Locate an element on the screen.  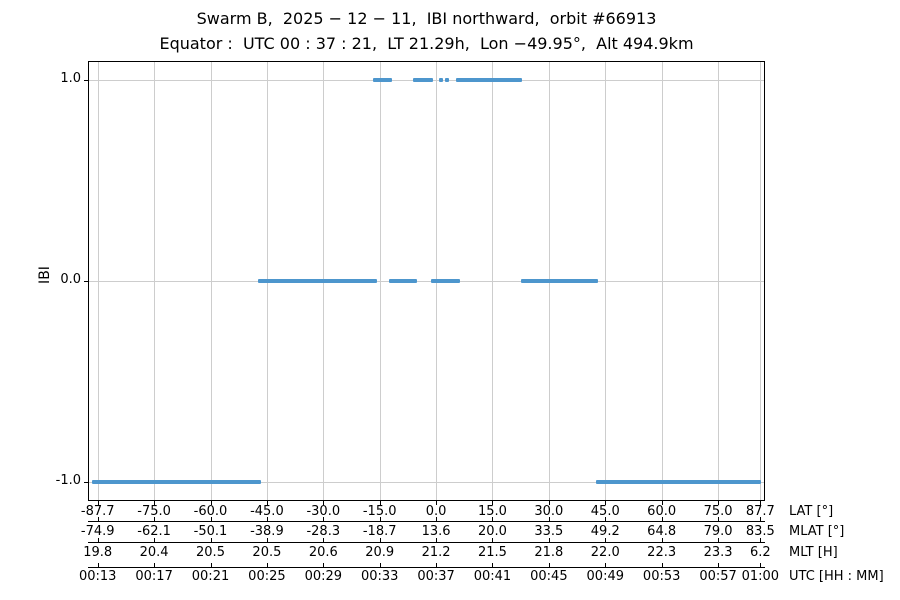
x-tick-label: 49.2 is located at coordinates (605, 531).